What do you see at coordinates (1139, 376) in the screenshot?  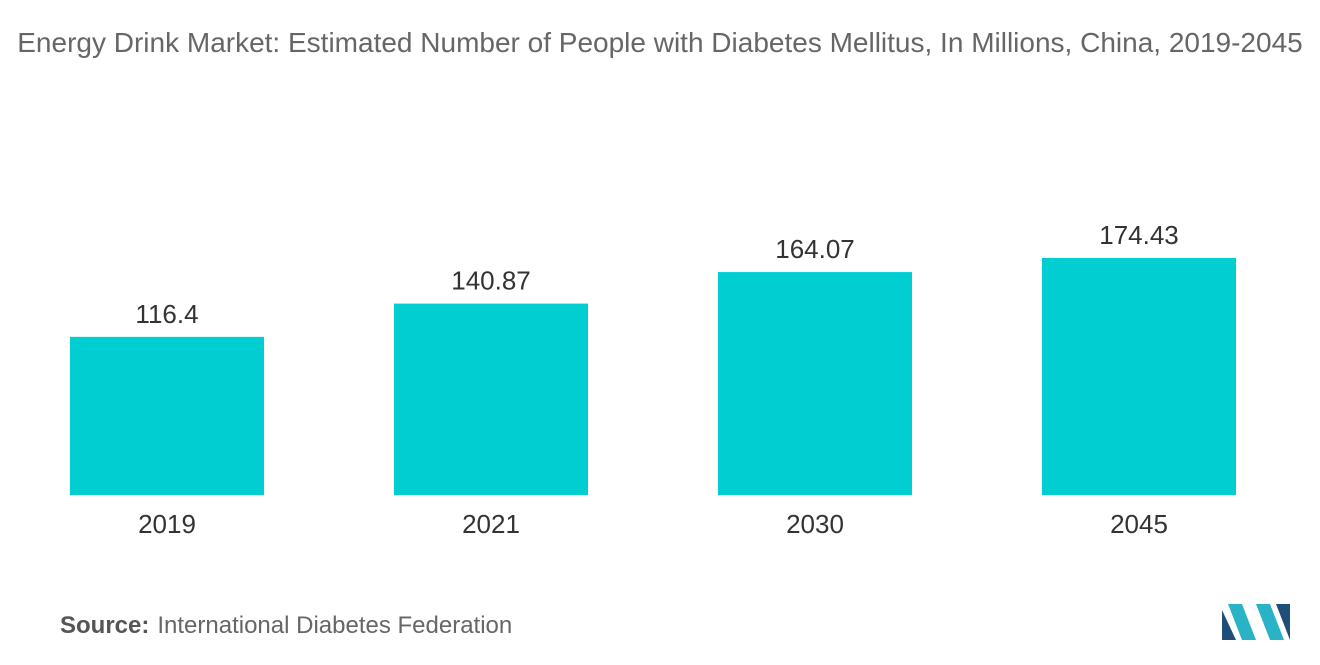 I see `bar-2045` at bounding box center [1139, 376].